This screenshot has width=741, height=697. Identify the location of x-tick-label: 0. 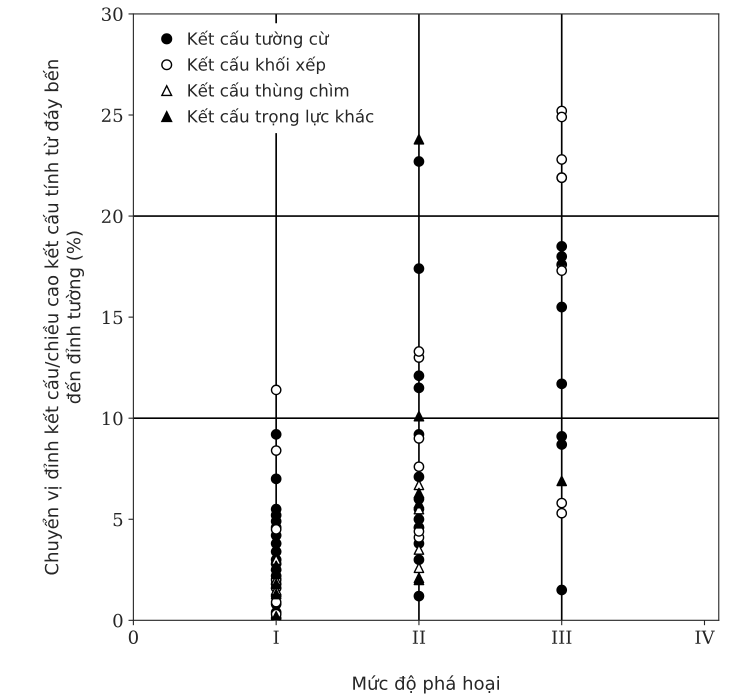
(133, 637).